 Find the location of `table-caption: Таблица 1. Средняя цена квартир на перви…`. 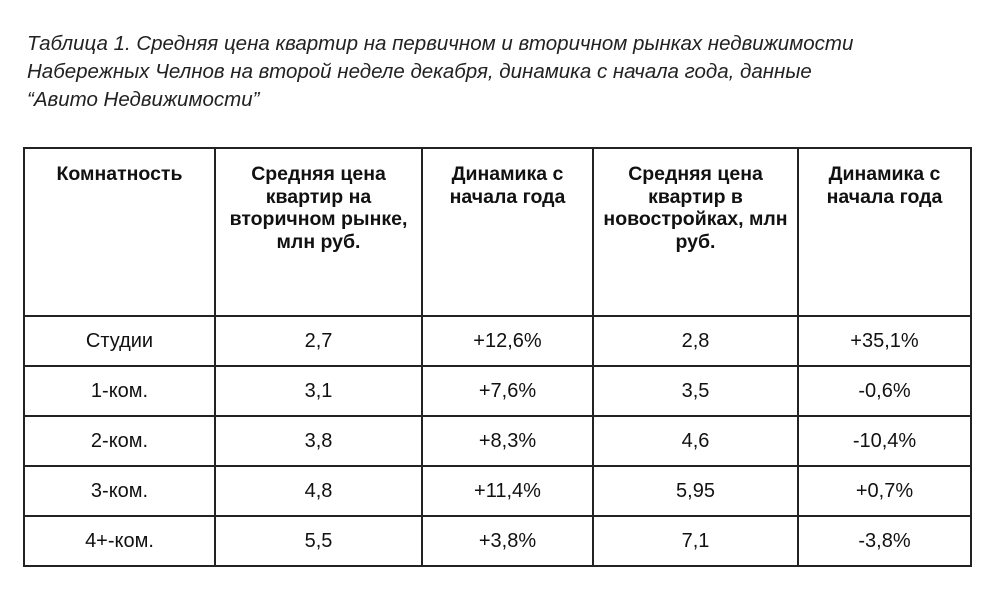

table-caption: Таблица 1. Средняя цена квартир на перви… is located at coordinates (502, 72).